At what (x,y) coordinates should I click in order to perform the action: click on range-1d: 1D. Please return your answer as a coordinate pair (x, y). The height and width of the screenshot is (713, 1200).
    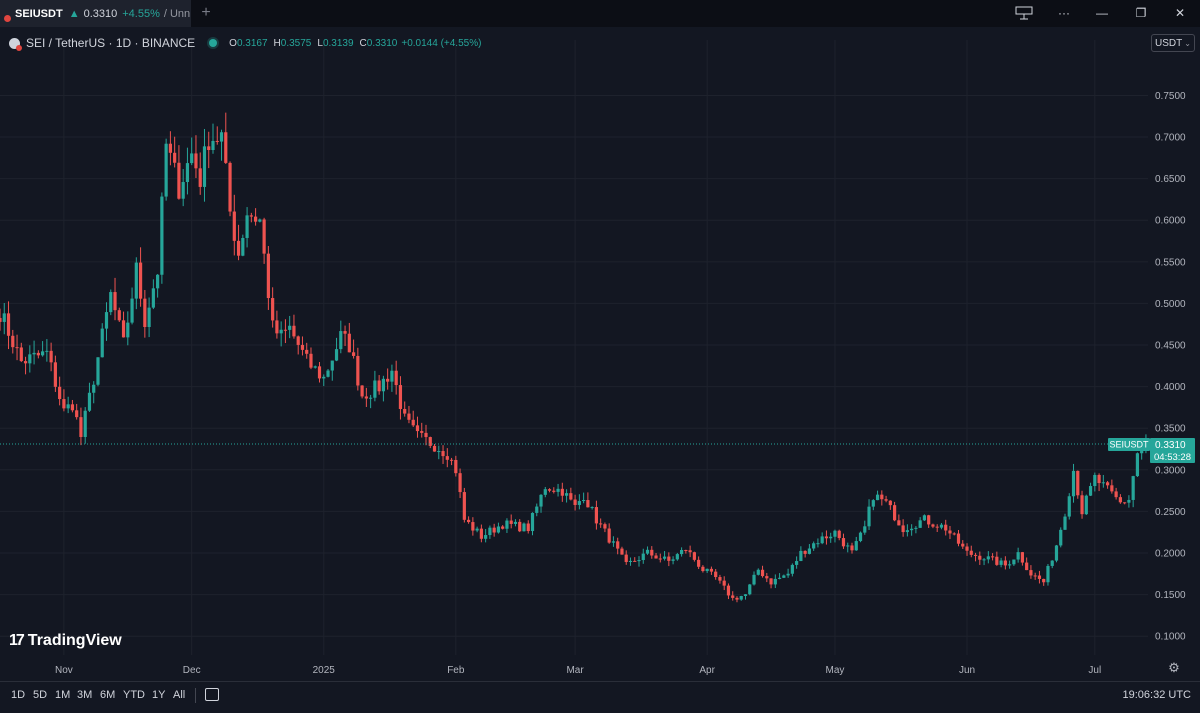
    Looking at the image, I should click on (18, 695).